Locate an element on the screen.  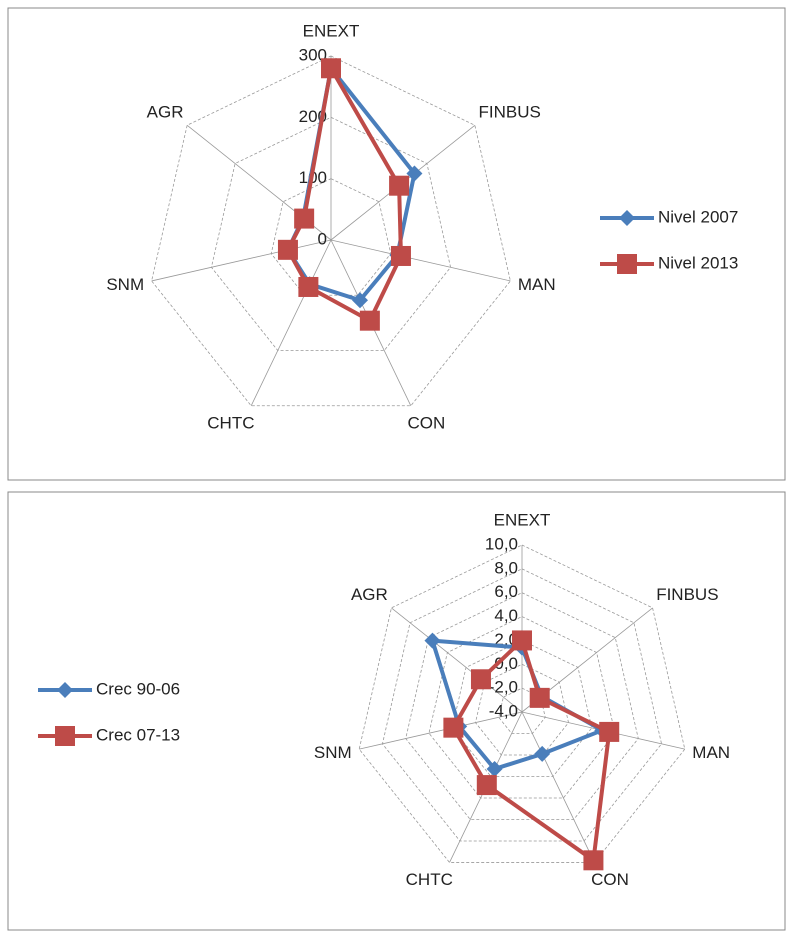
tick-label: 4,0 is located at coordinates (506, 615).